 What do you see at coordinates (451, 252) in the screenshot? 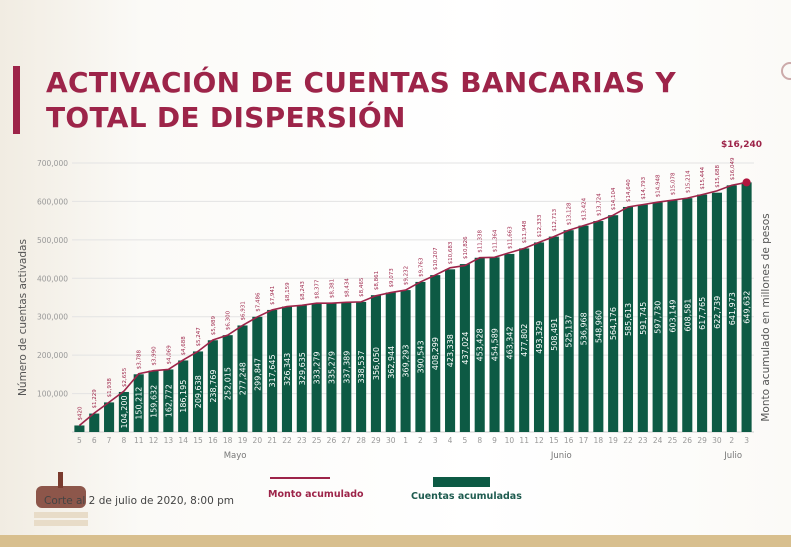
I see `monto-value-label: $10,683` at bounding box center [451, 252].